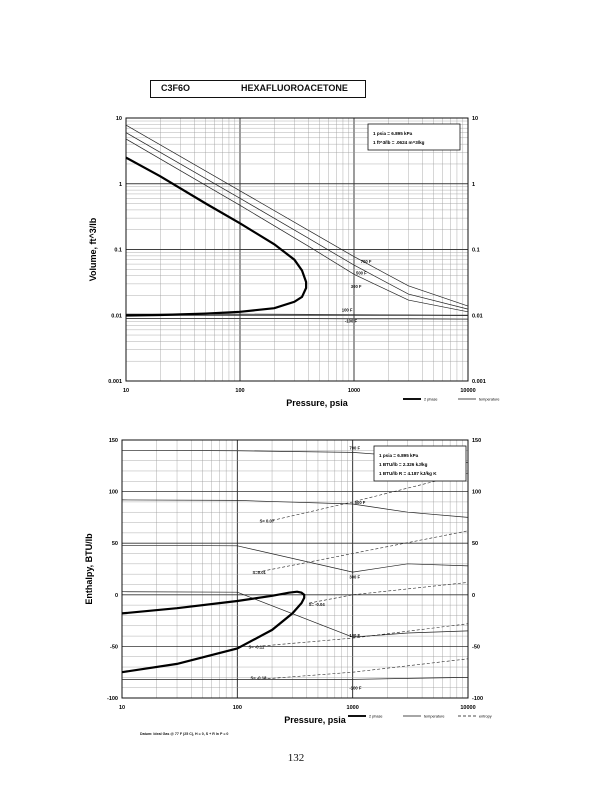 Image resolution: width=592 pixels, height=800 pixels. I want to click on y-tick-label-right: 10, so click(475, 119).